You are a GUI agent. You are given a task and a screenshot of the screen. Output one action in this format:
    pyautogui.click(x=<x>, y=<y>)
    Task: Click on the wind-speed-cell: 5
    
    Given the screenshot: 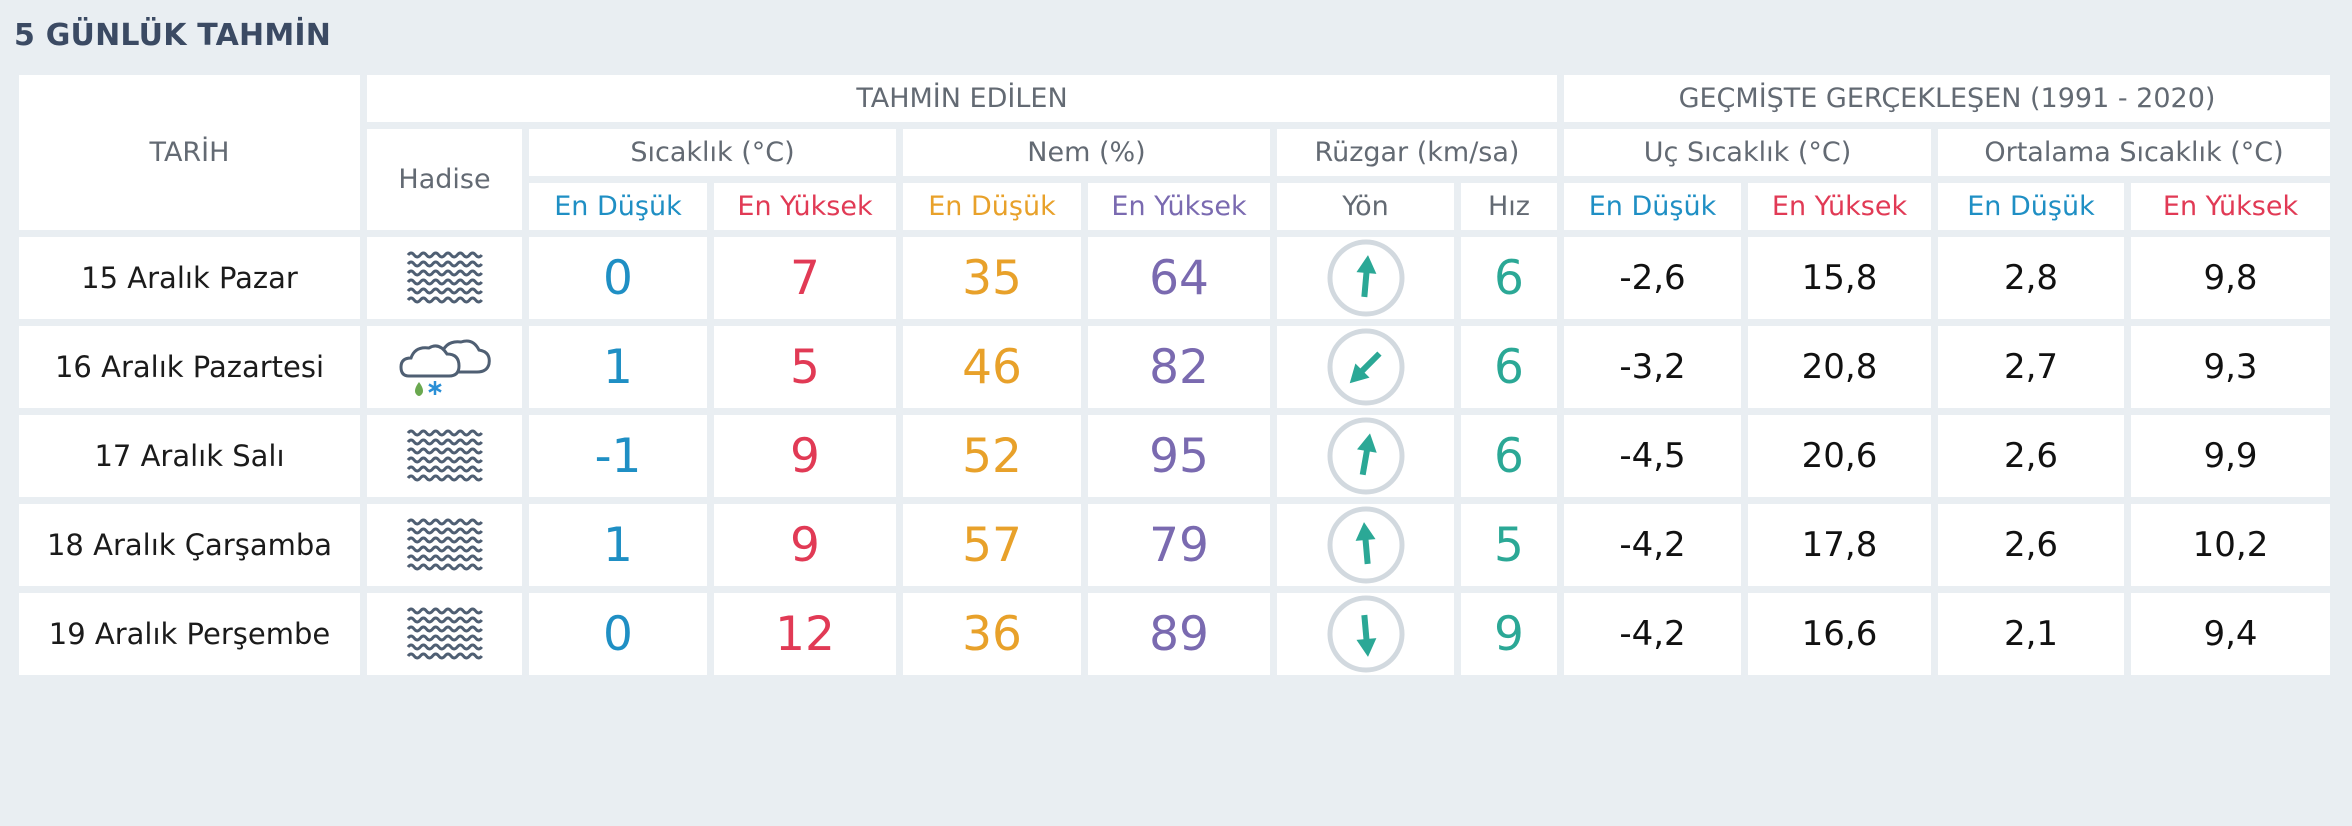 What is the action you would take?
    pyautogui.click(x=1509, y=545)
    